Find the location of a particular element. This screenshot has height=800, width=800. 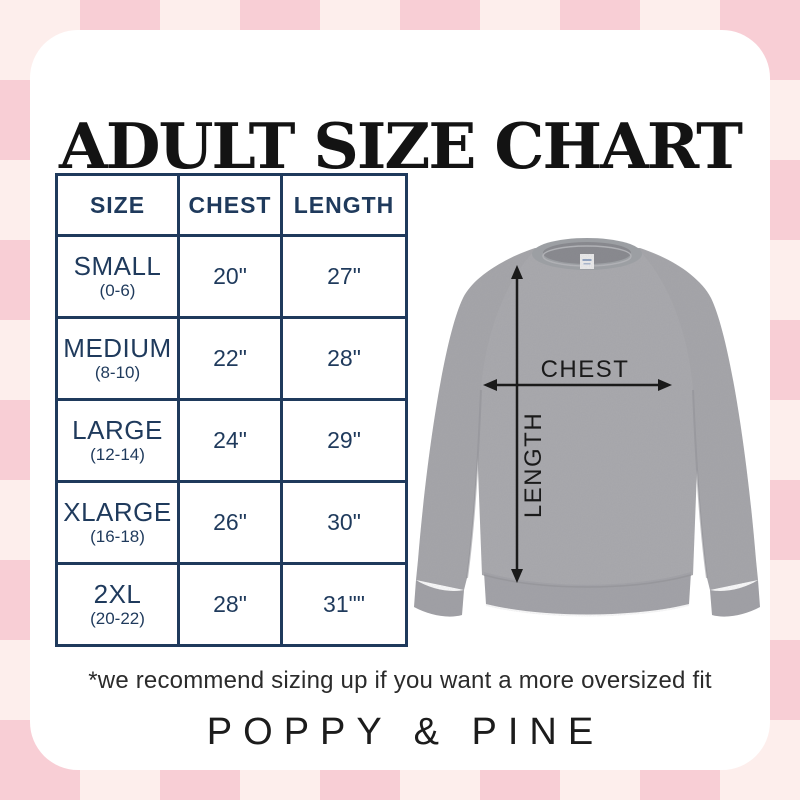

chest-column-header: CHEST is located at coordinates (230, 205).